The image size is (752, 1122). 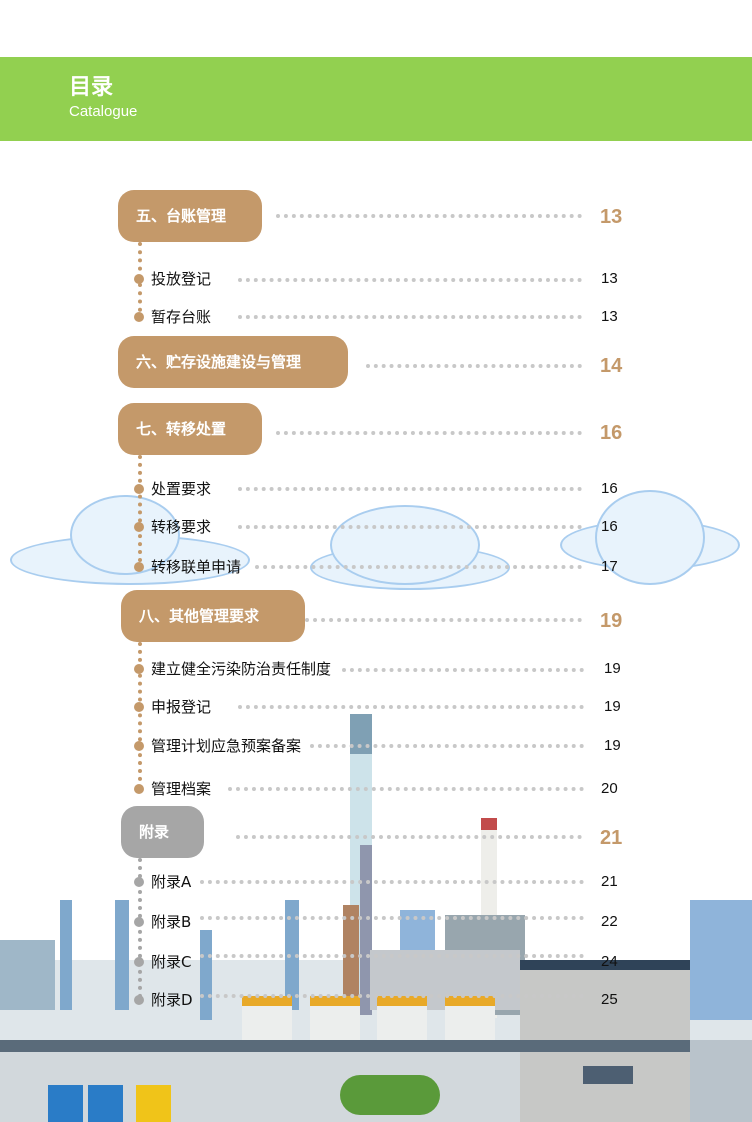 What do you see at coordinates (611, 621) in the screenshot?
I see `section-8-page: 19` at bounding box center [611, 621].